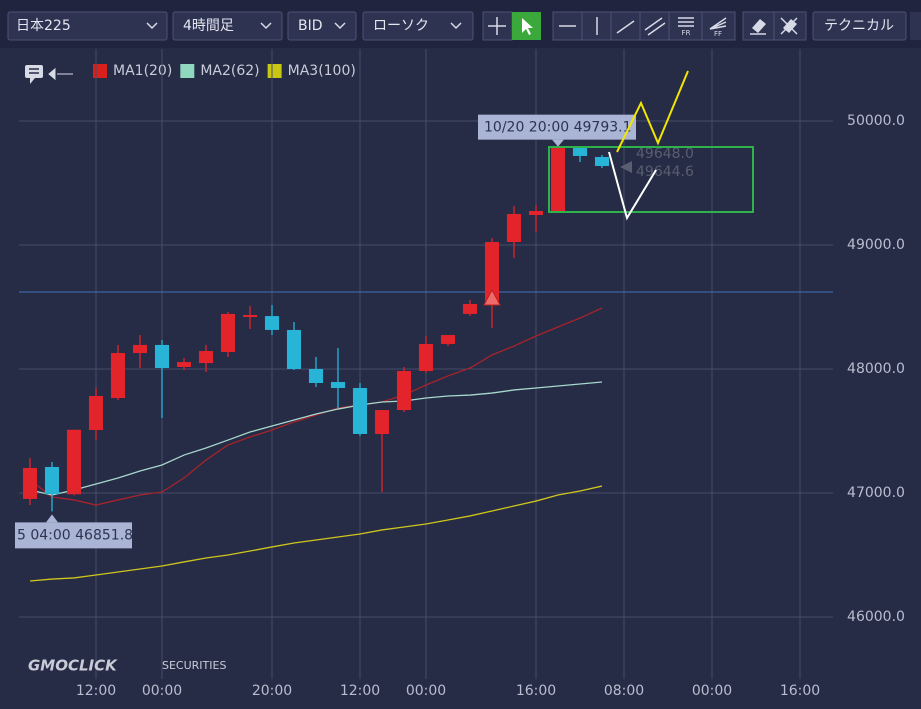 The height and width of the screenshot is (709, 921). Describe the element at coordinates (685, 26) in the screenshot. I see `fibonacci-retracement-tool: FR` at that location.